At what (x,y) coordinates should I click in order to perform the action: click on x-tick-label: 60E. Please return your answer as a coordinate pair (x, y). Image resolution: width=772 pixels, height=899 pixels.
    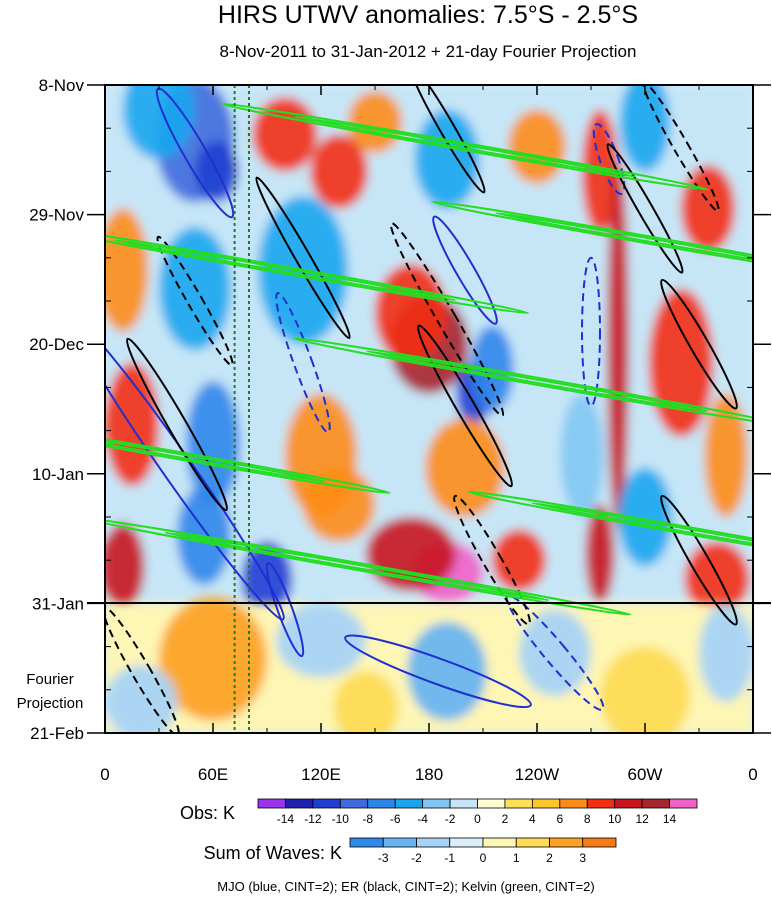
    Looking at the image, I should click on (213, 774).